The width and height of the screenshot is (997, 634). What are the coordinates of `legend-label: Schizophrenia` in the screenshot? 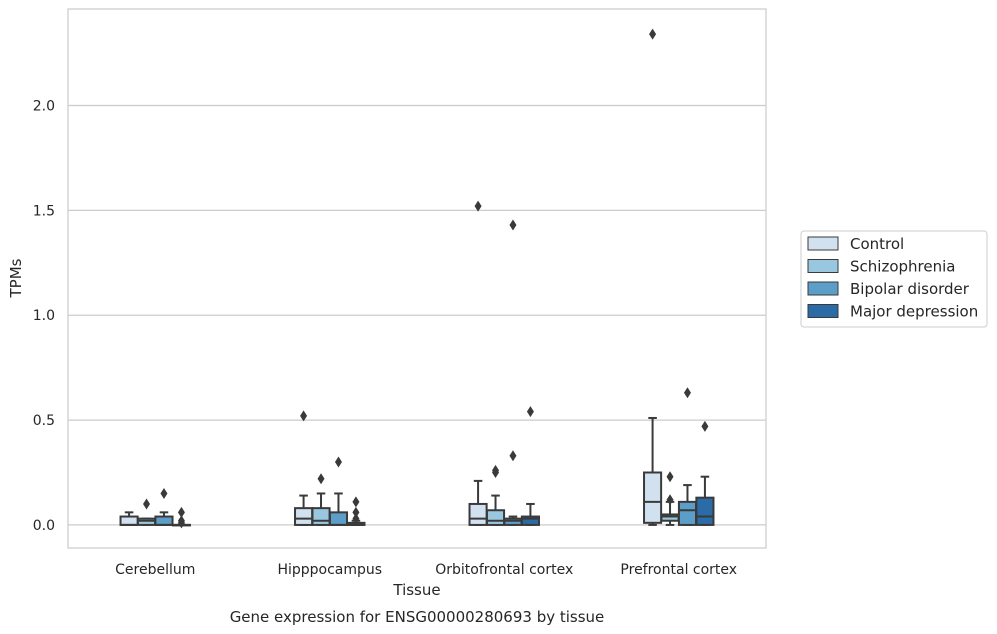 It's located at (902, 267).